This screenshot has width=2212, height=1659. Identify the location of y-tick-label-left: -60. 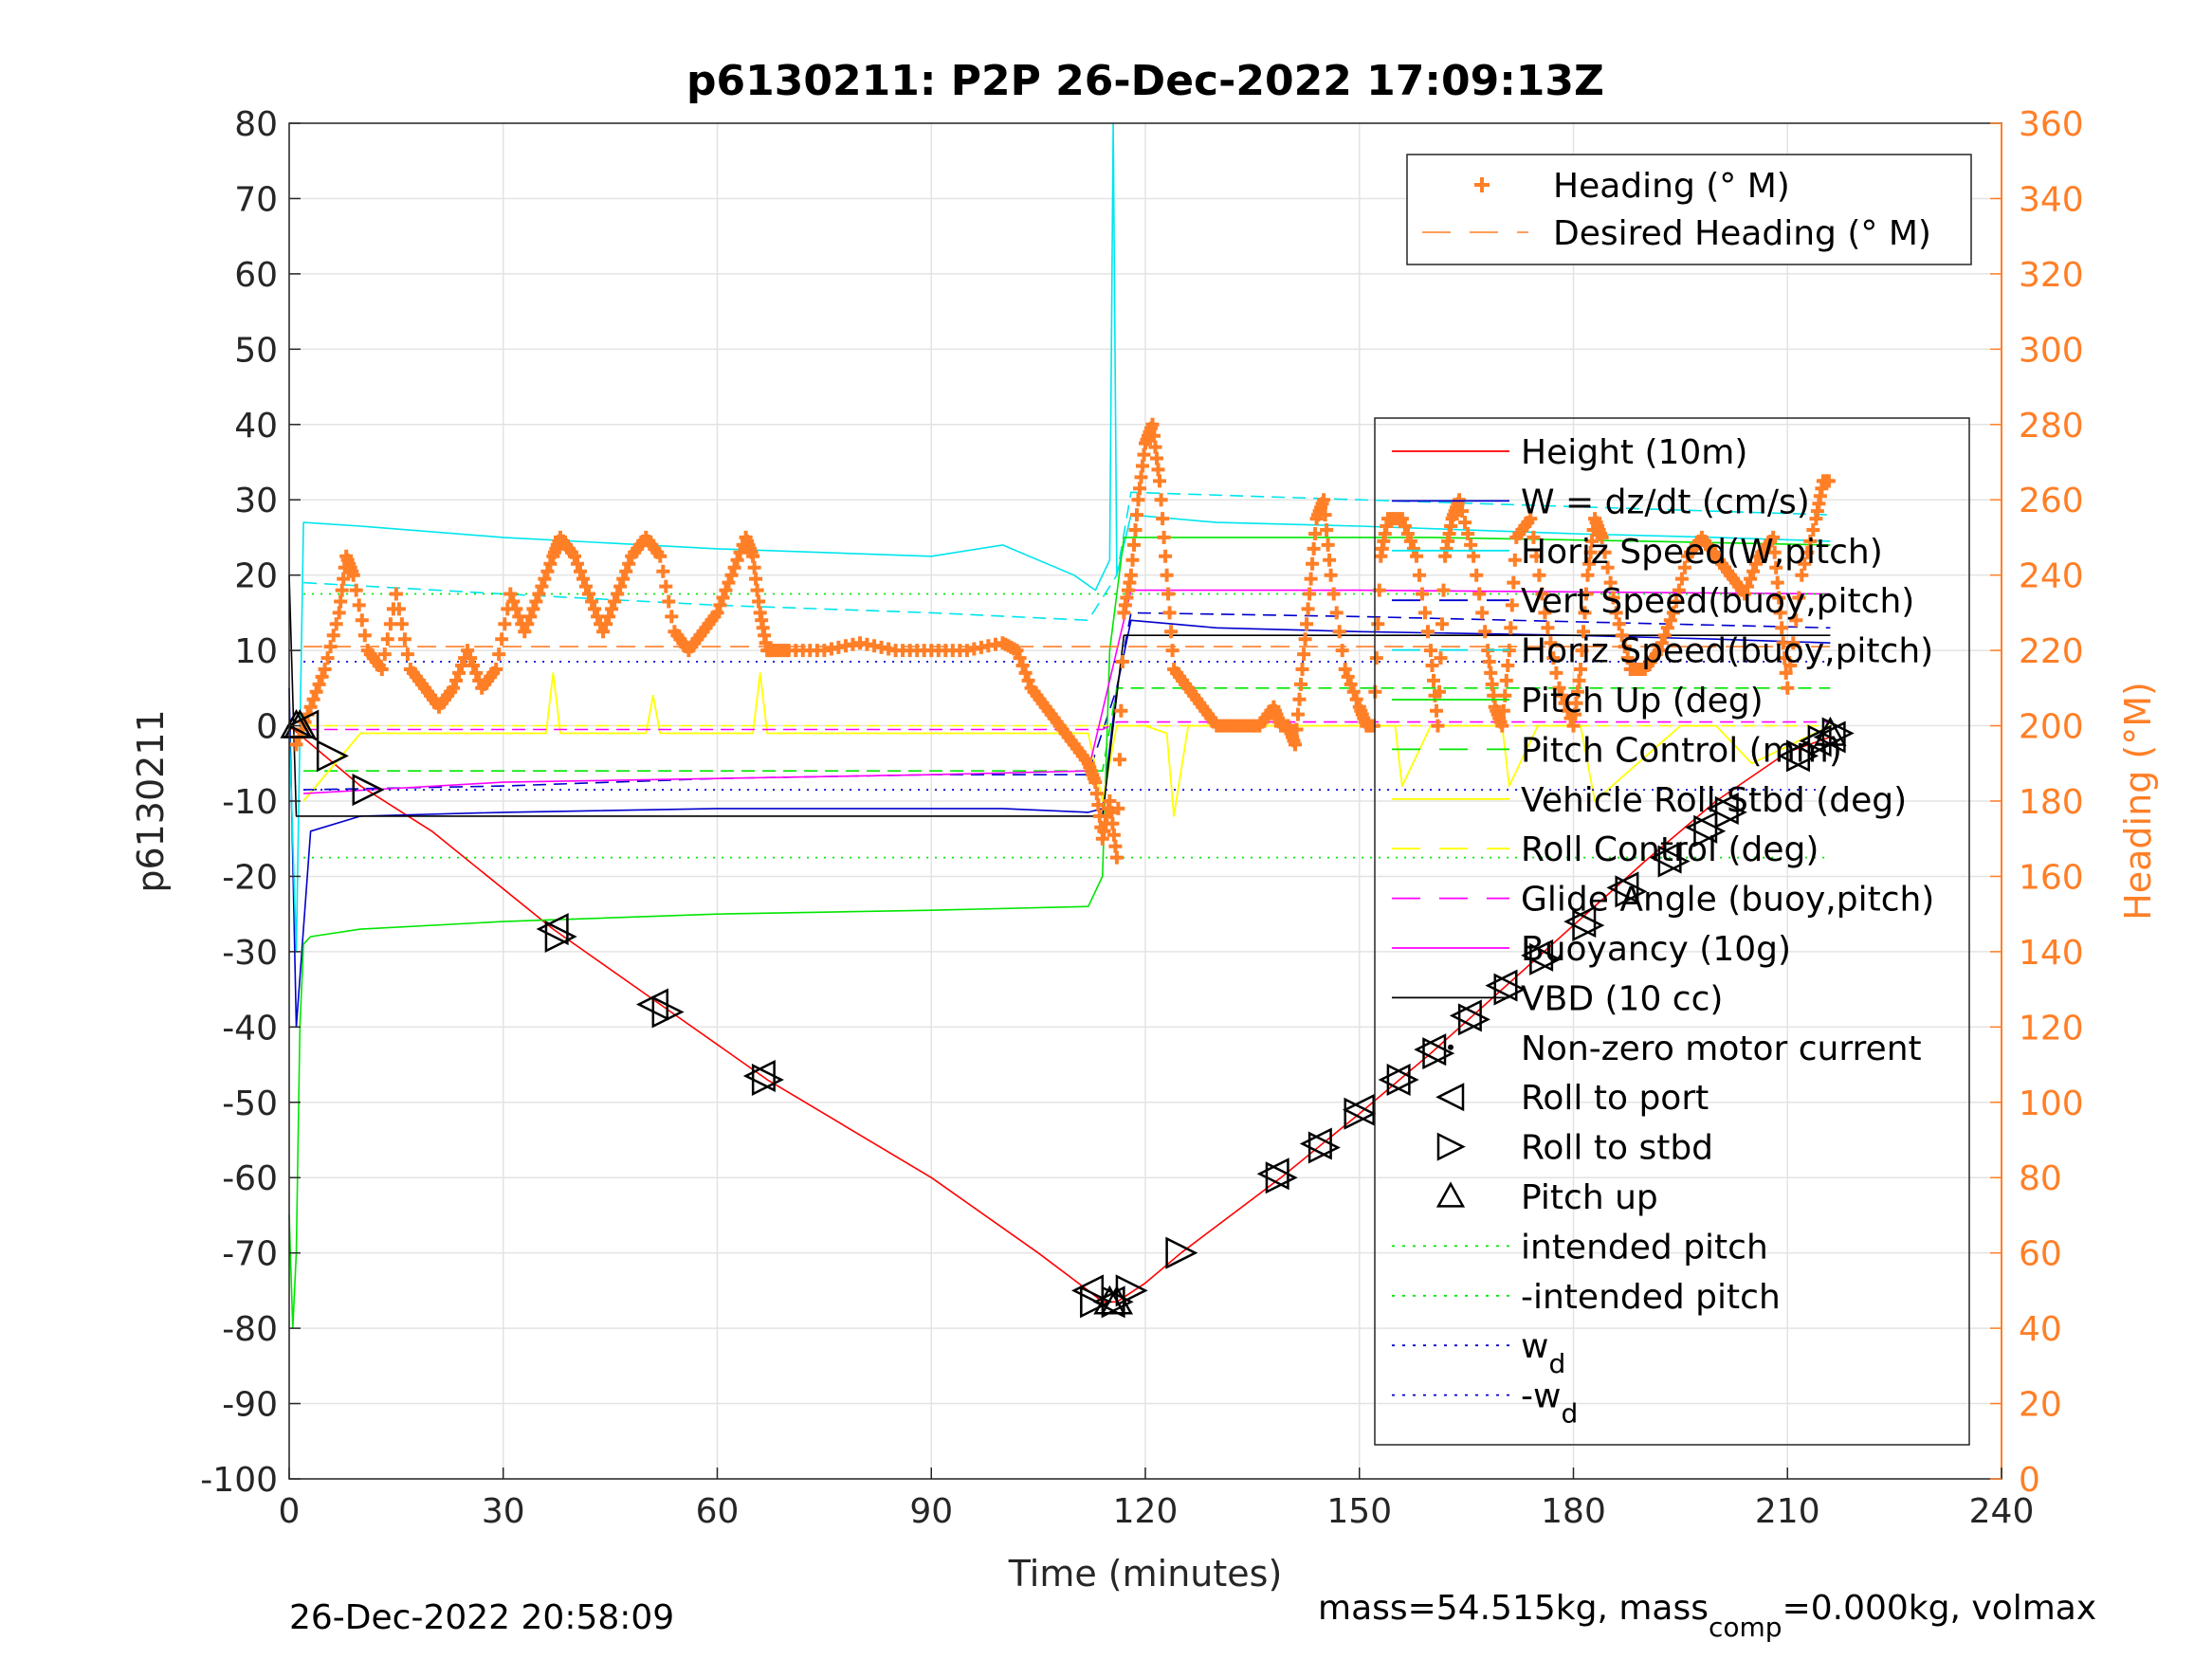
(250, 1178).